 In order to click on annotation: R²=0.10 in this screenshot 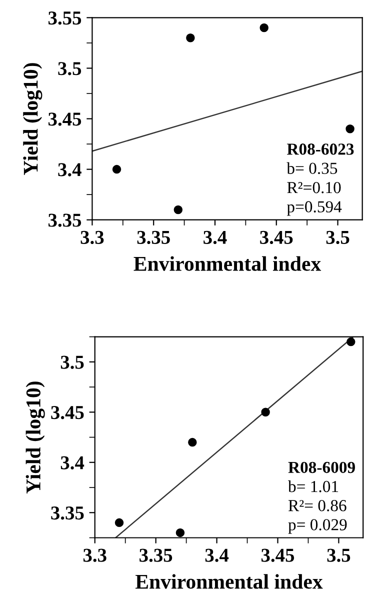, I will do `click(314, 188)`.